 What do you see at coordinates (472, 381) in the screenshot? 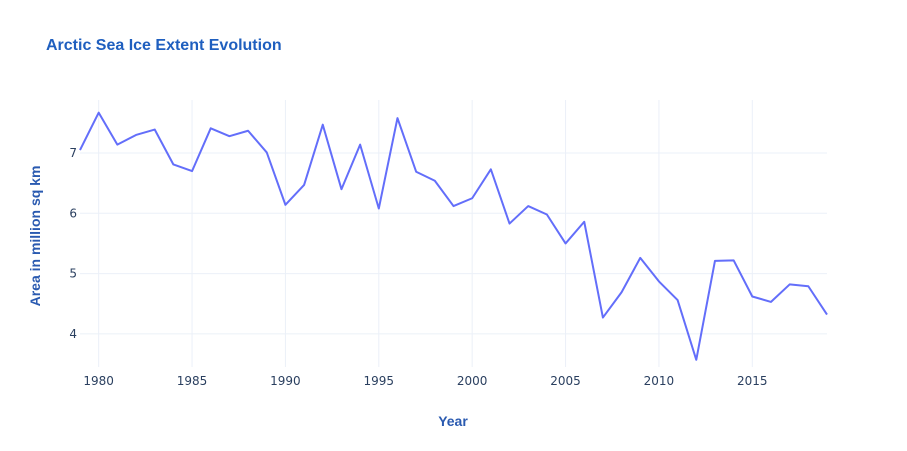
I see `x-tick-label: 2000` at bounding box center [472, 381].